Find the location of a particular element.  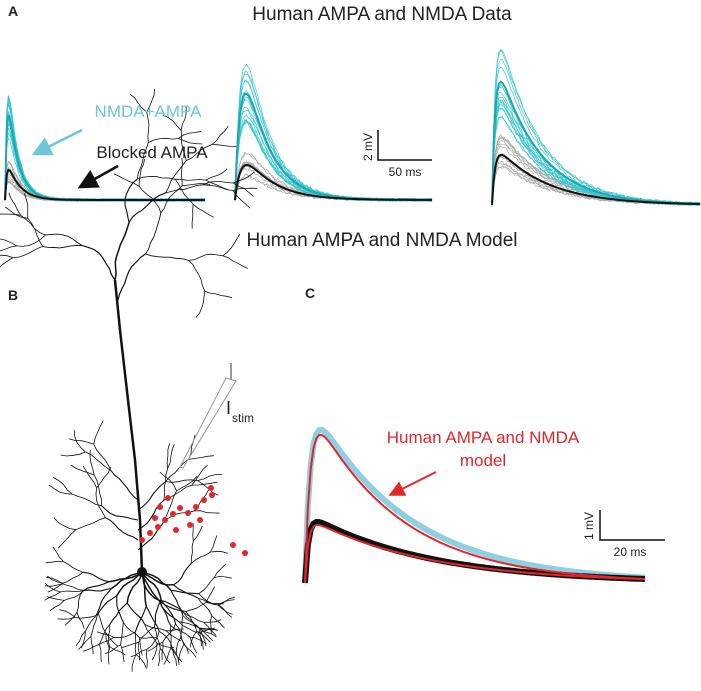

title: Human AMPA and NMDA Data is located at coordinates (382, 14).